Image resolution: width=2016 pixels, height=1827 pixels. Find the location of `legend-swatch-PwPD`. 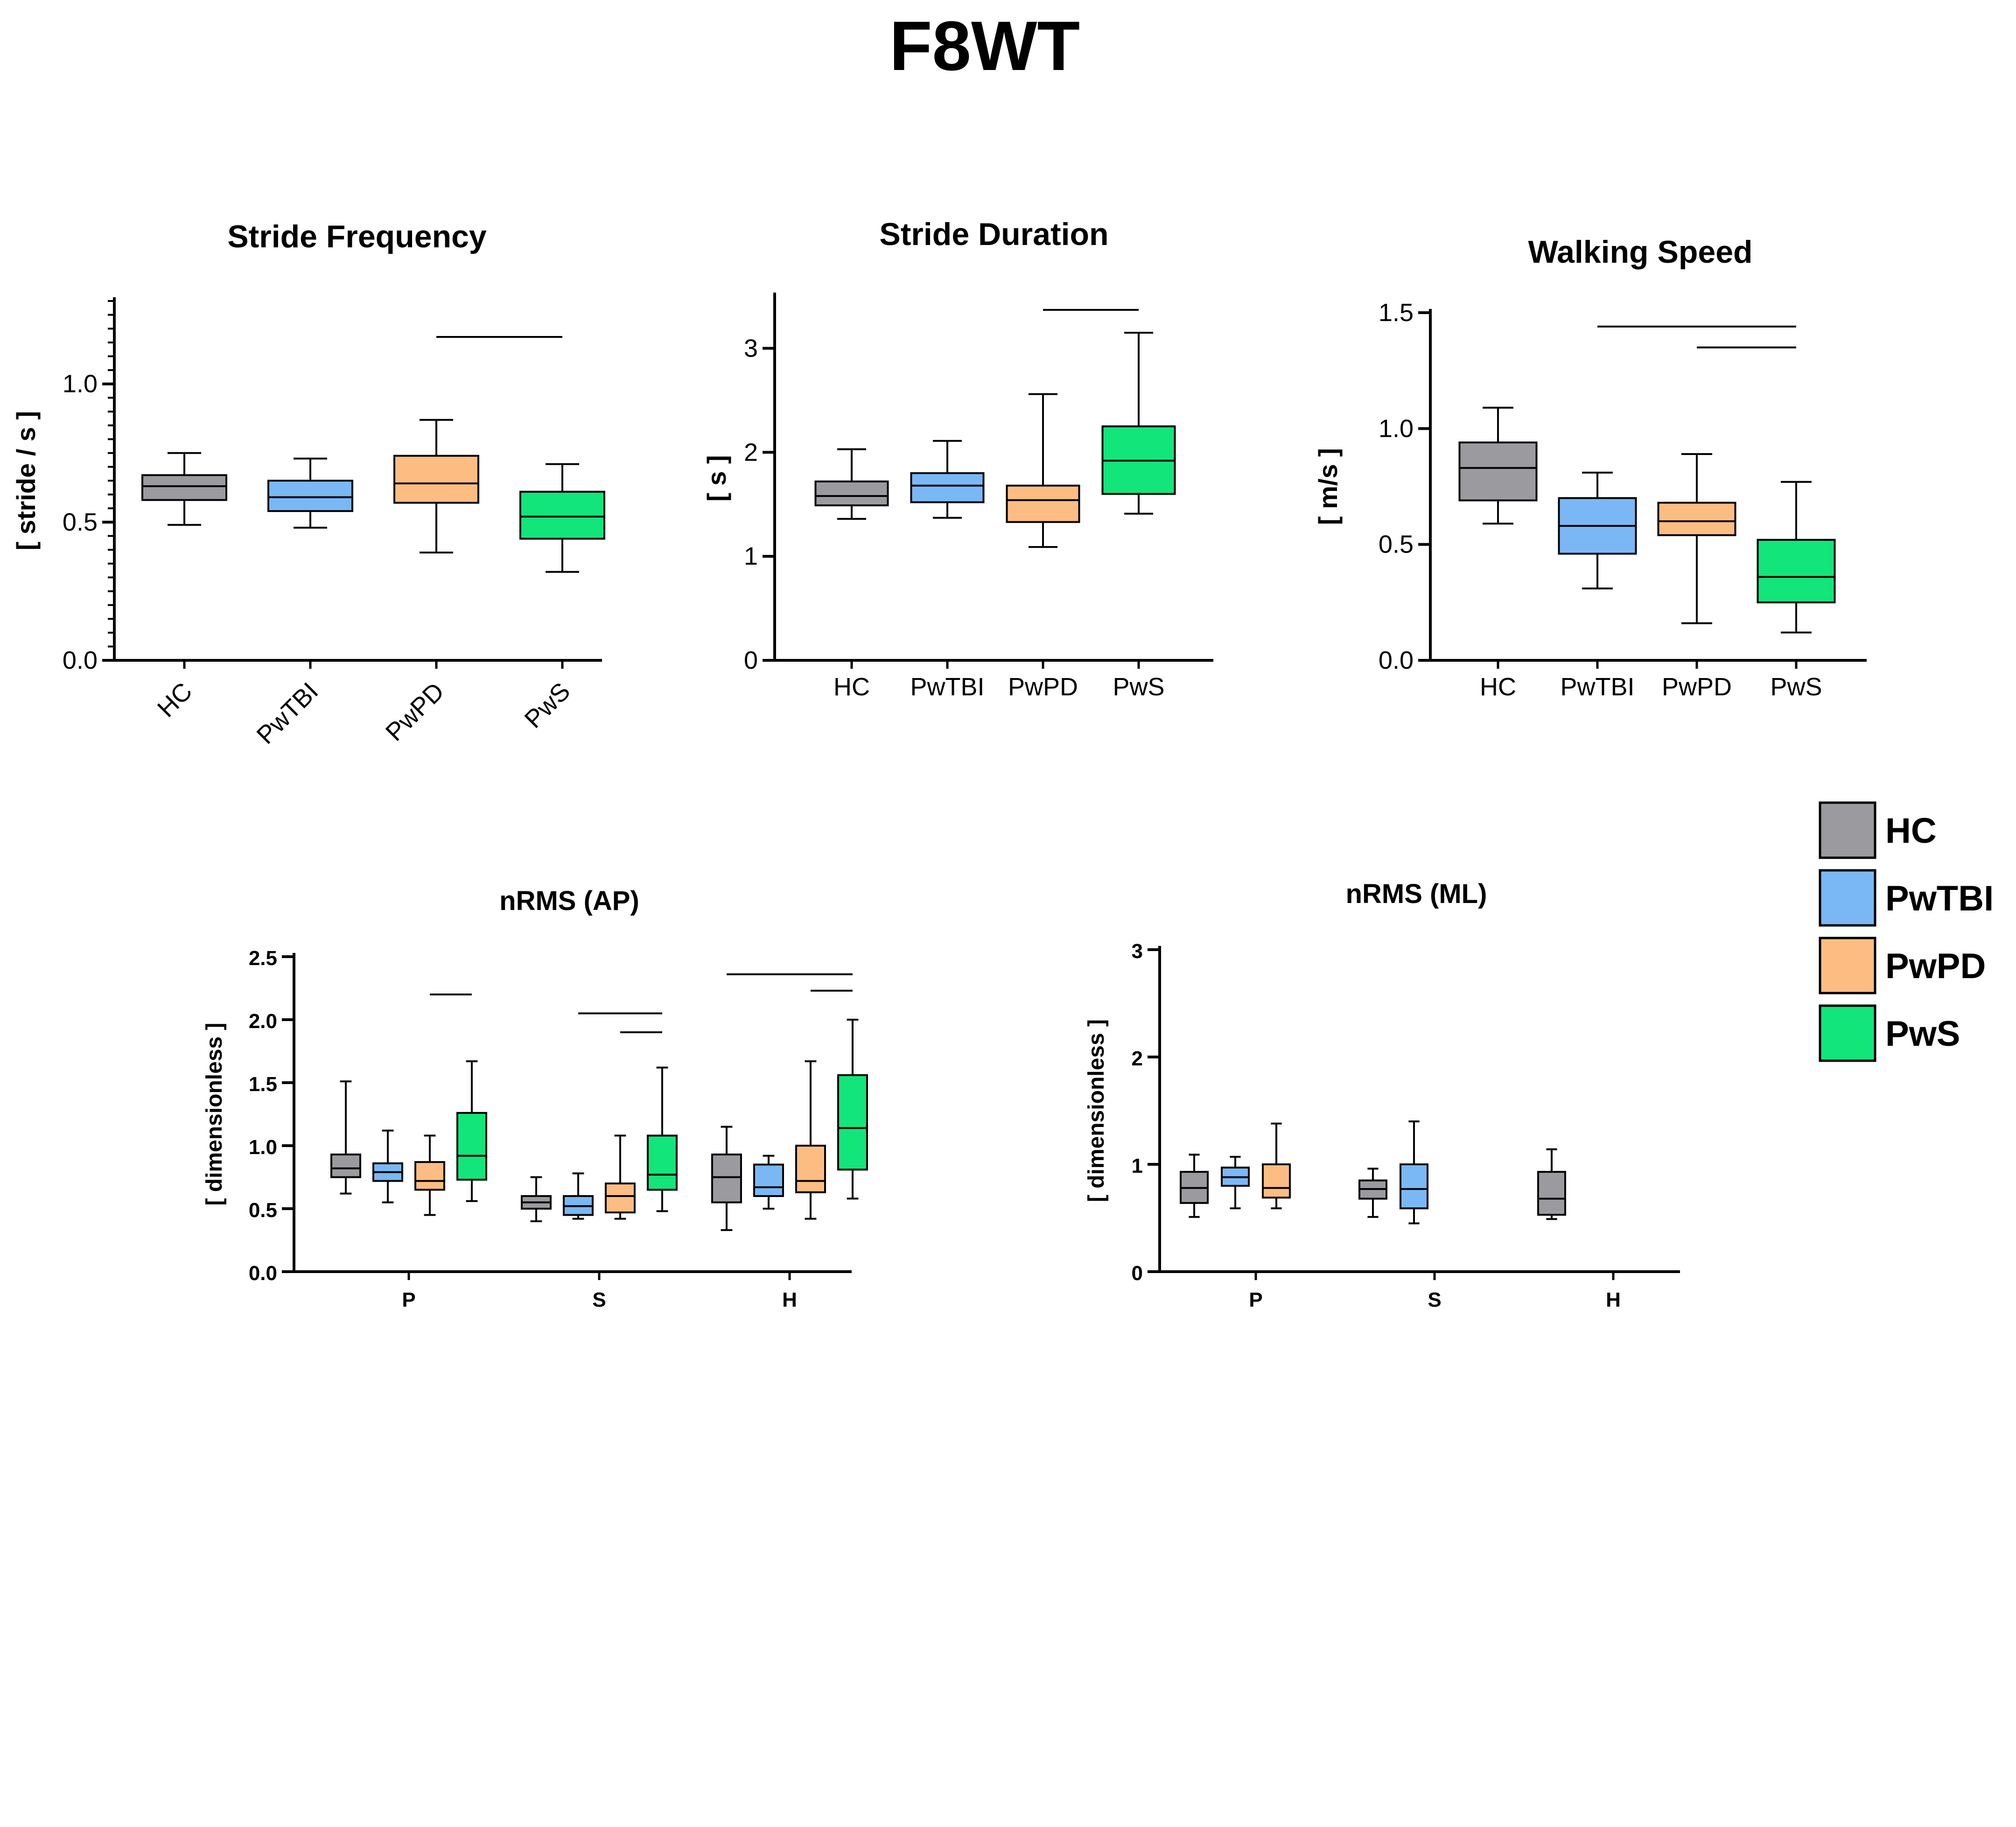

legend-swatch-PwPD is located at coordinates (1847, 966).